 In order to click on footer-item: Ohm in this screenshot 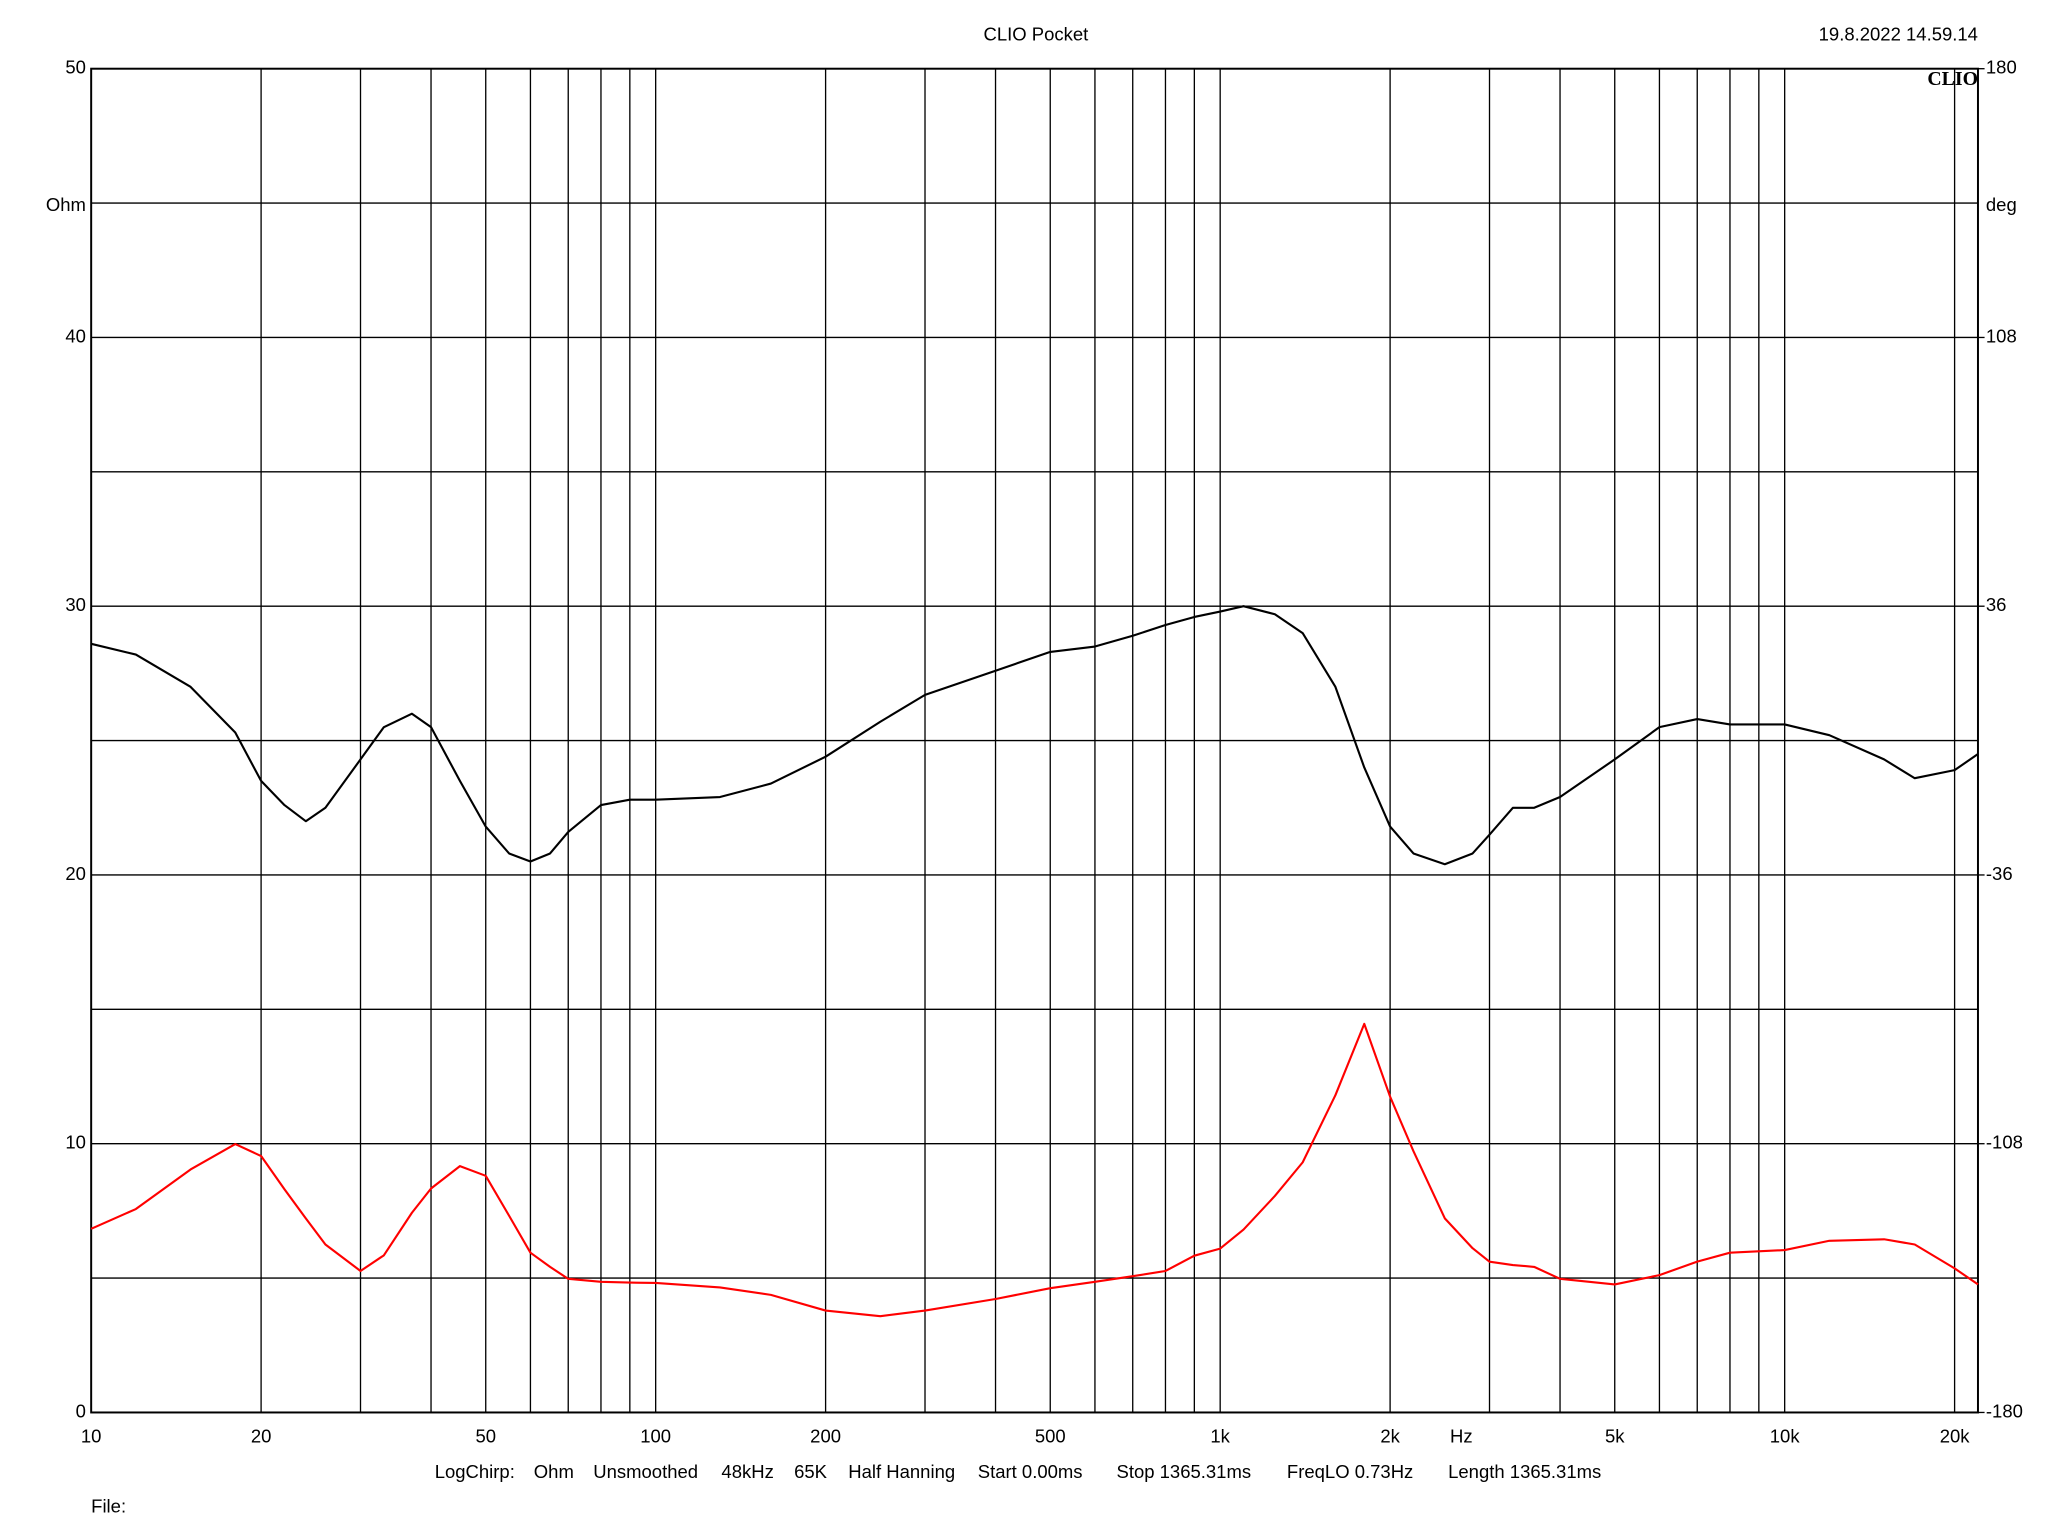, I will do `click(554, 1471)`.